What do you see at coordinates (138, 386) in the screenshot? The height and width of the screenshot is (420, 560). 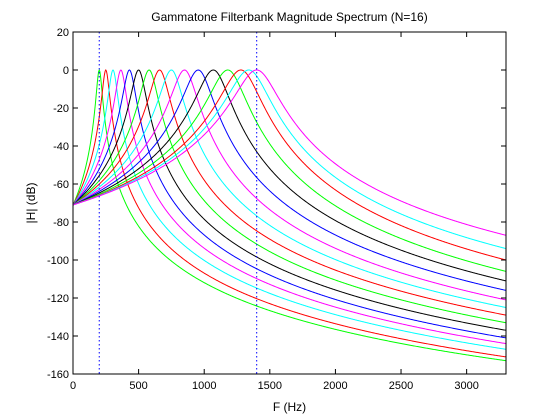 I see `x-tick-label: 500` at bounding box center [138, 386].